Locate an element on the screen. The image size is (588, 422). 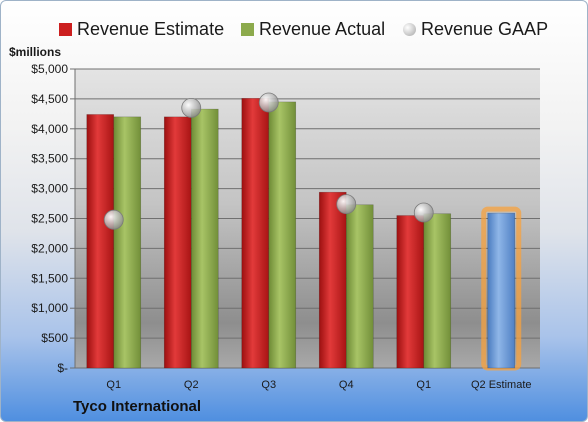
x-tick-label: Q3 is located at coordinates (268, 385).